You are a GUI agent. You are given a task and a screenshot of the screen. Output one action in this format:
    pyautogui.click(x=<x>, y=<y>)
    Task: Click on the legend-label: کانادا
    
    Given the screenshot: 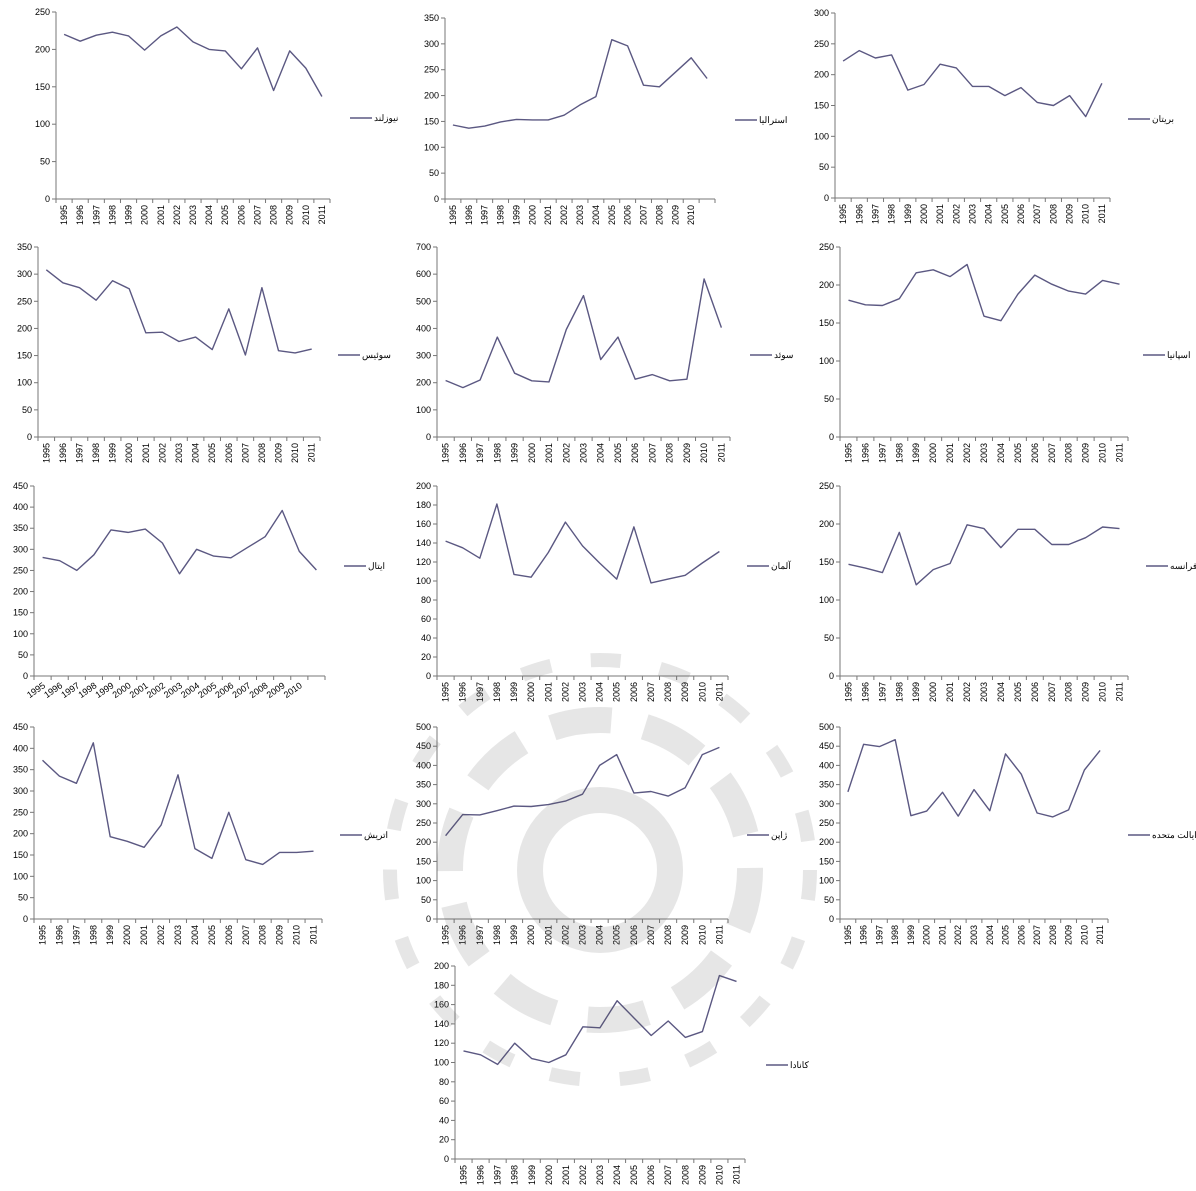 What is the action you would take?
    pyautogui.click(x=799, y=1065)
    